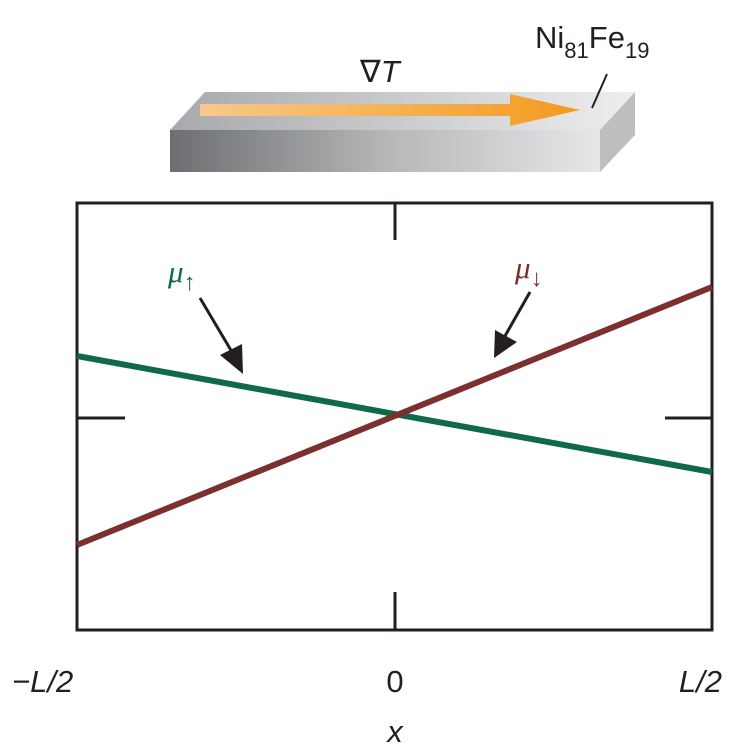 The image size is (731, 751). I want to click on slab, so click(402, 122).